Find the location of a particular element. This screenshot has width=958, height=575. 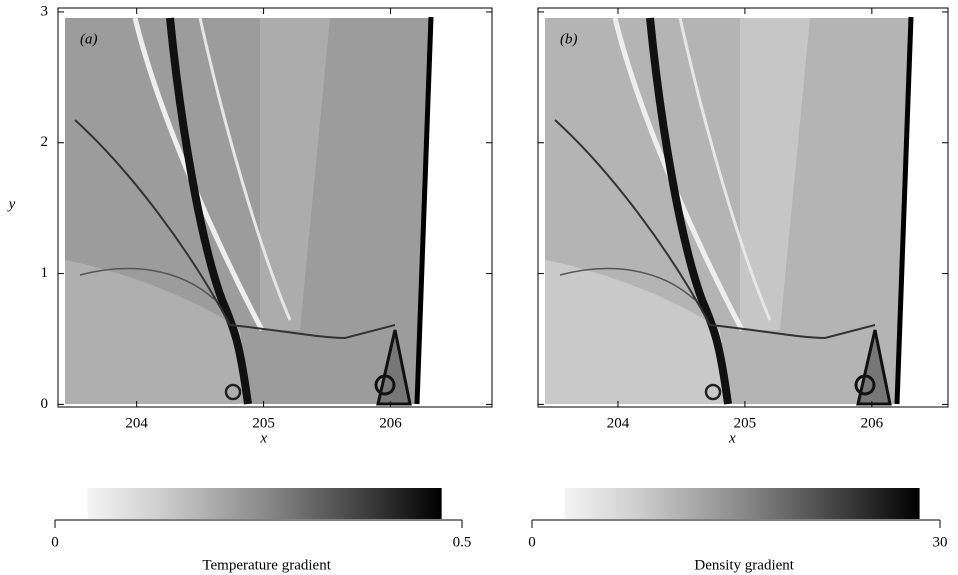

colorbar-tick-label: 30 is located at coordinates (940, 542).